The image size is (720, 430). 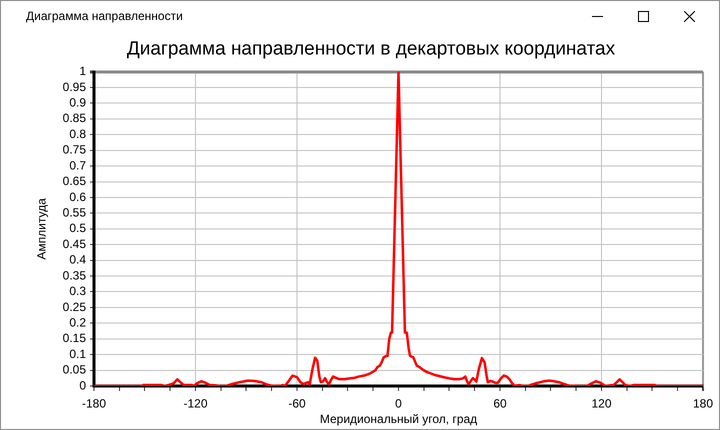 I want to click on y-tick-label: 0.9, so click(x=77, y=103).